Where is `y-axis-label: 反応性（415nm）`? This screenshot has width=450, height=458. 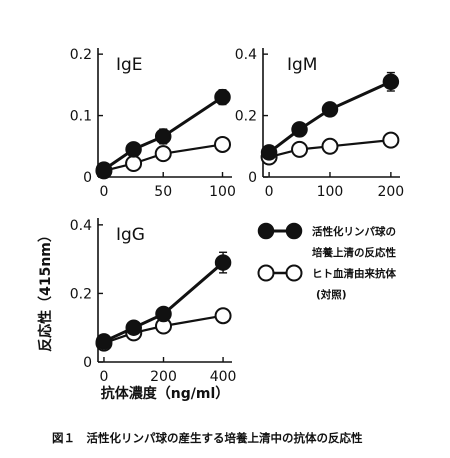
y-axis-label: 反応性（415nm） is located at coordinates (45, 290).